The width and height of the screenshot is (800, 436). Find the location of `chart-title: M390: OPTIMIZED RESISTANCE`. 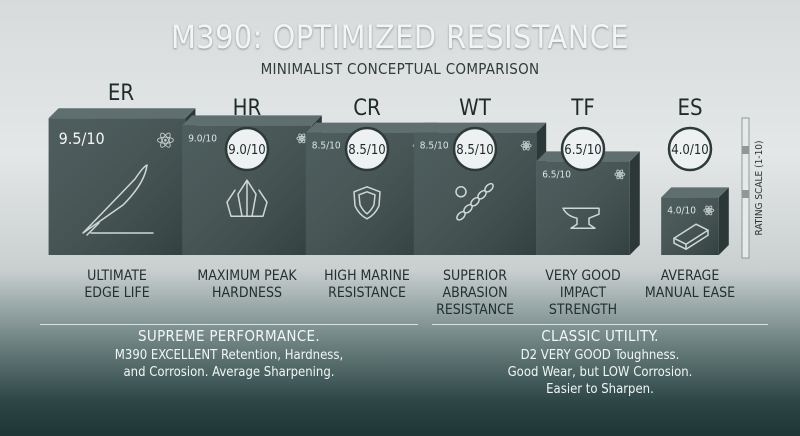

chart-title: M390: OPTIMIZED RESISTANCE is located at coordinates (400, 37).